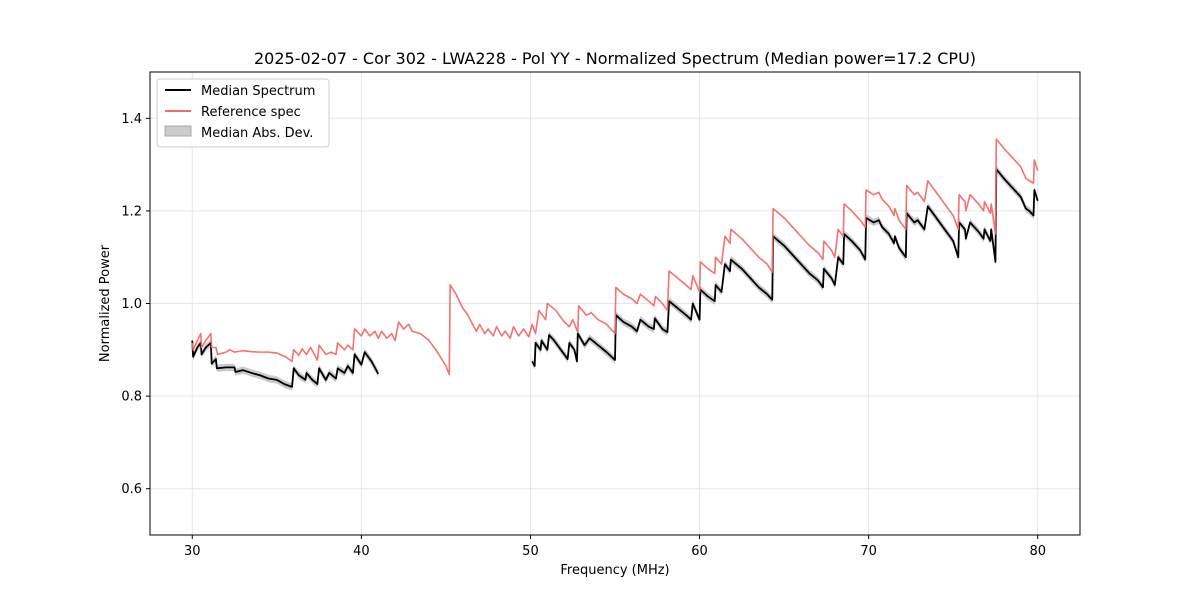  I want to click on legend-box, so click(243, 113).